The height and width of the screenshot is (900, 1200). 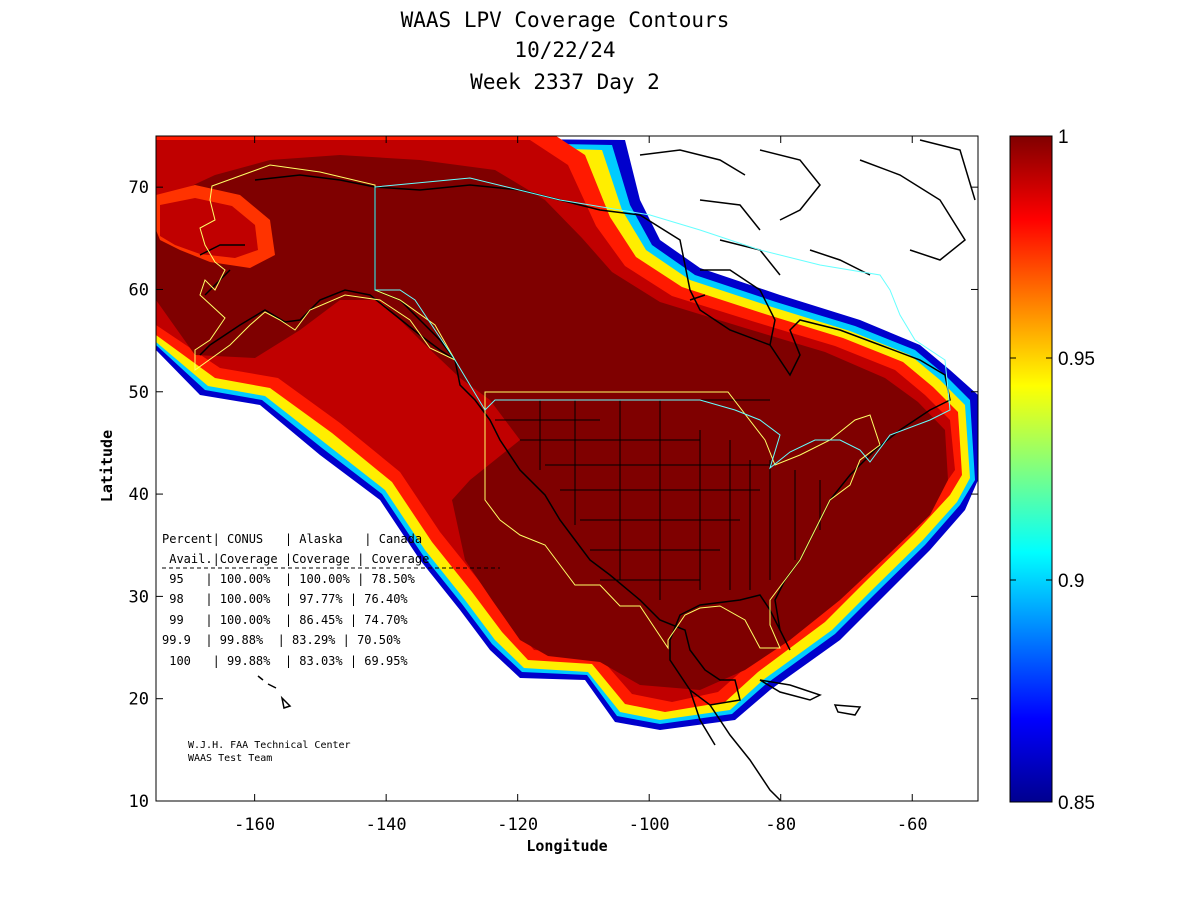 I want to click on colorbar-tick-label: 0.85, so click(x=1076, y=803).